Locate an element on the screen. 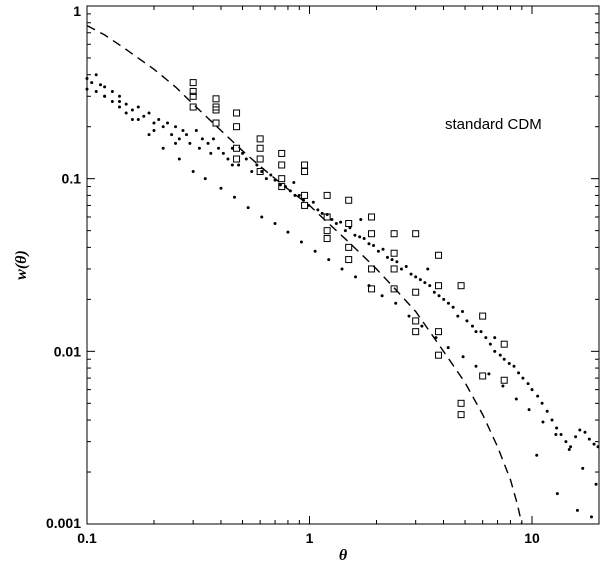 The width and height of the screenshot is (602, 568). x-tick-label: 10 is located at coordinates (532, 538).